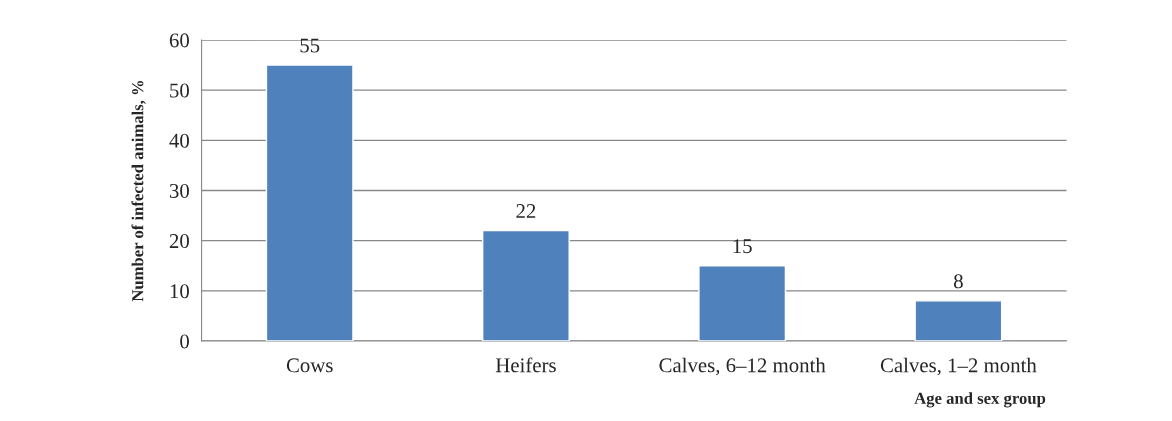 This screenshot has width=1172, height=421. I want to click on y-tick-label: 40, so click(179, 140).